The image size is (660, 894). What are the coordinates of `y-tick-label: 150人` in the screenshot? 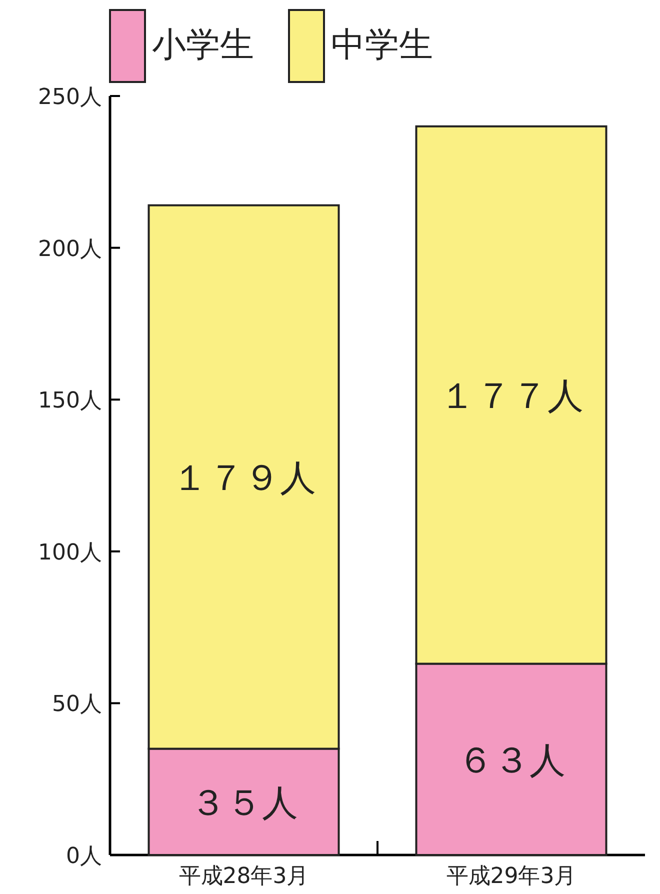 It's located at (70, 401).